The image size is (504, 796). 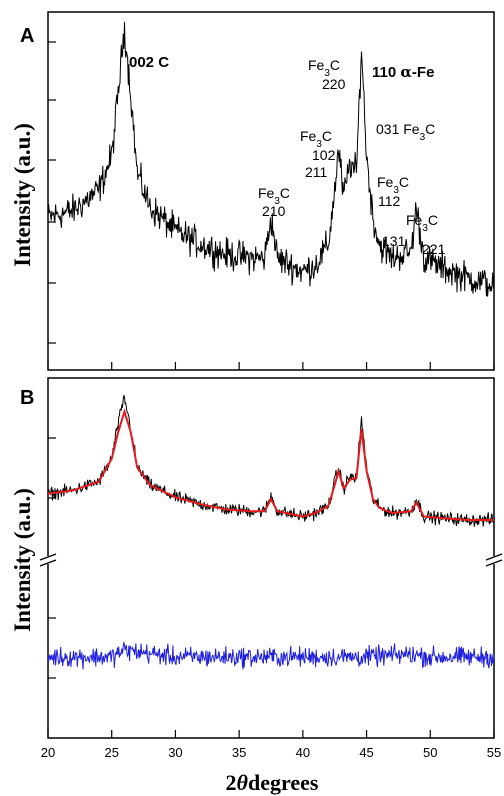 What do you see at coordinates (303, 752) in the screenshot?
I see `x-tick-label: 40` at bounding box center [303, 752].